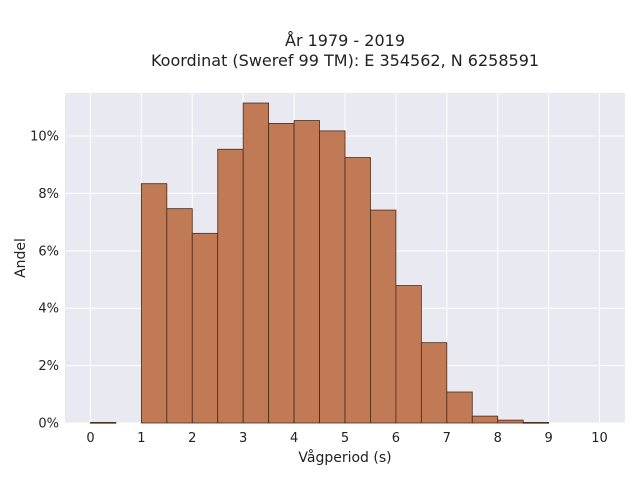  I want to click on y-tick-label: 0%, so click(48, 424).